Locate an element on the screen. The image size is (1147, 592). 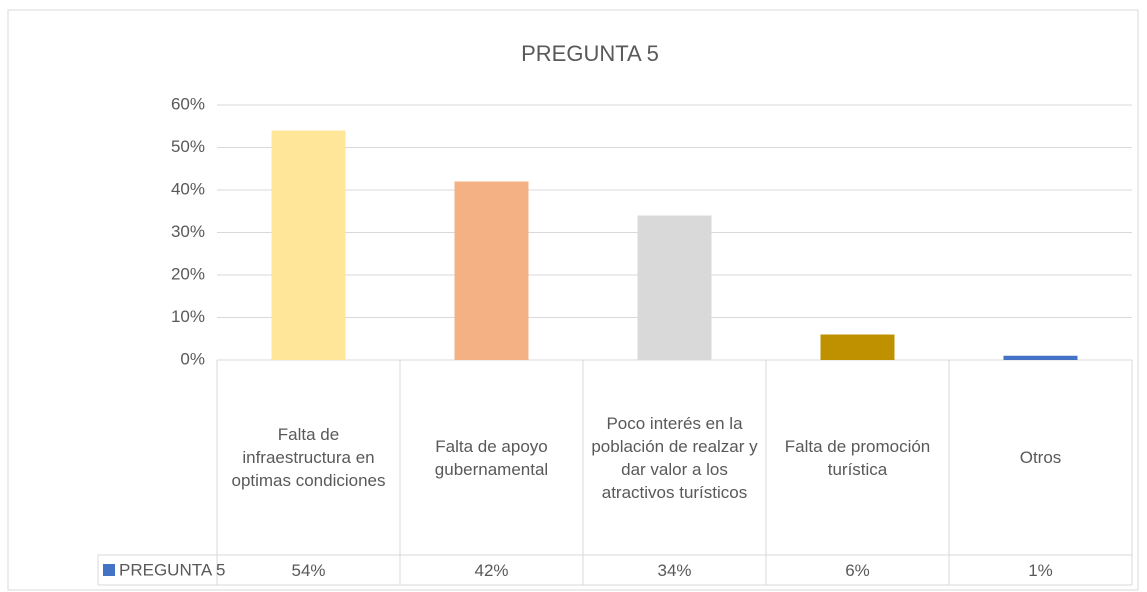
y-tick-label: 20% is located at coordinates (188, 273).